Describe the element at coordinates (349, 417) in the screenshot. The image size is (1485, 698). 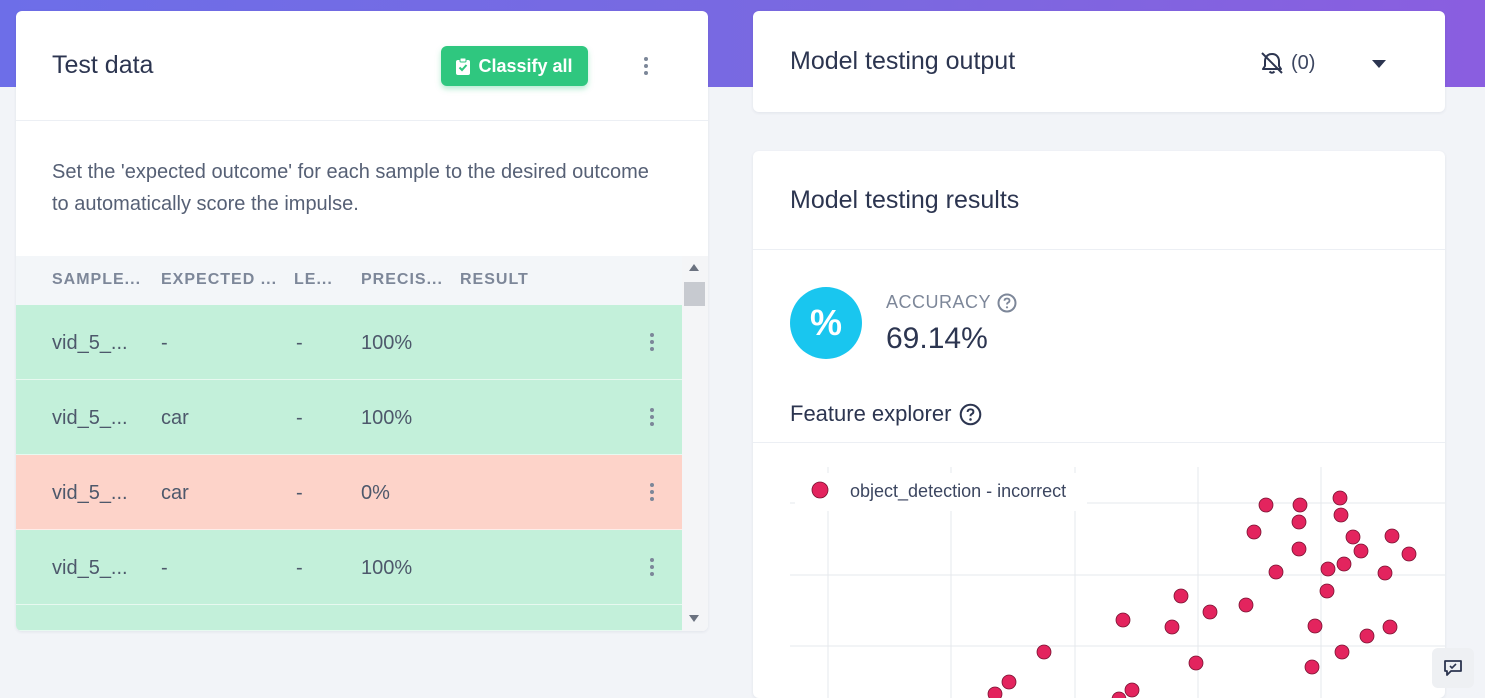
I see `table-row: vid_5_... car - 100%` at that location.